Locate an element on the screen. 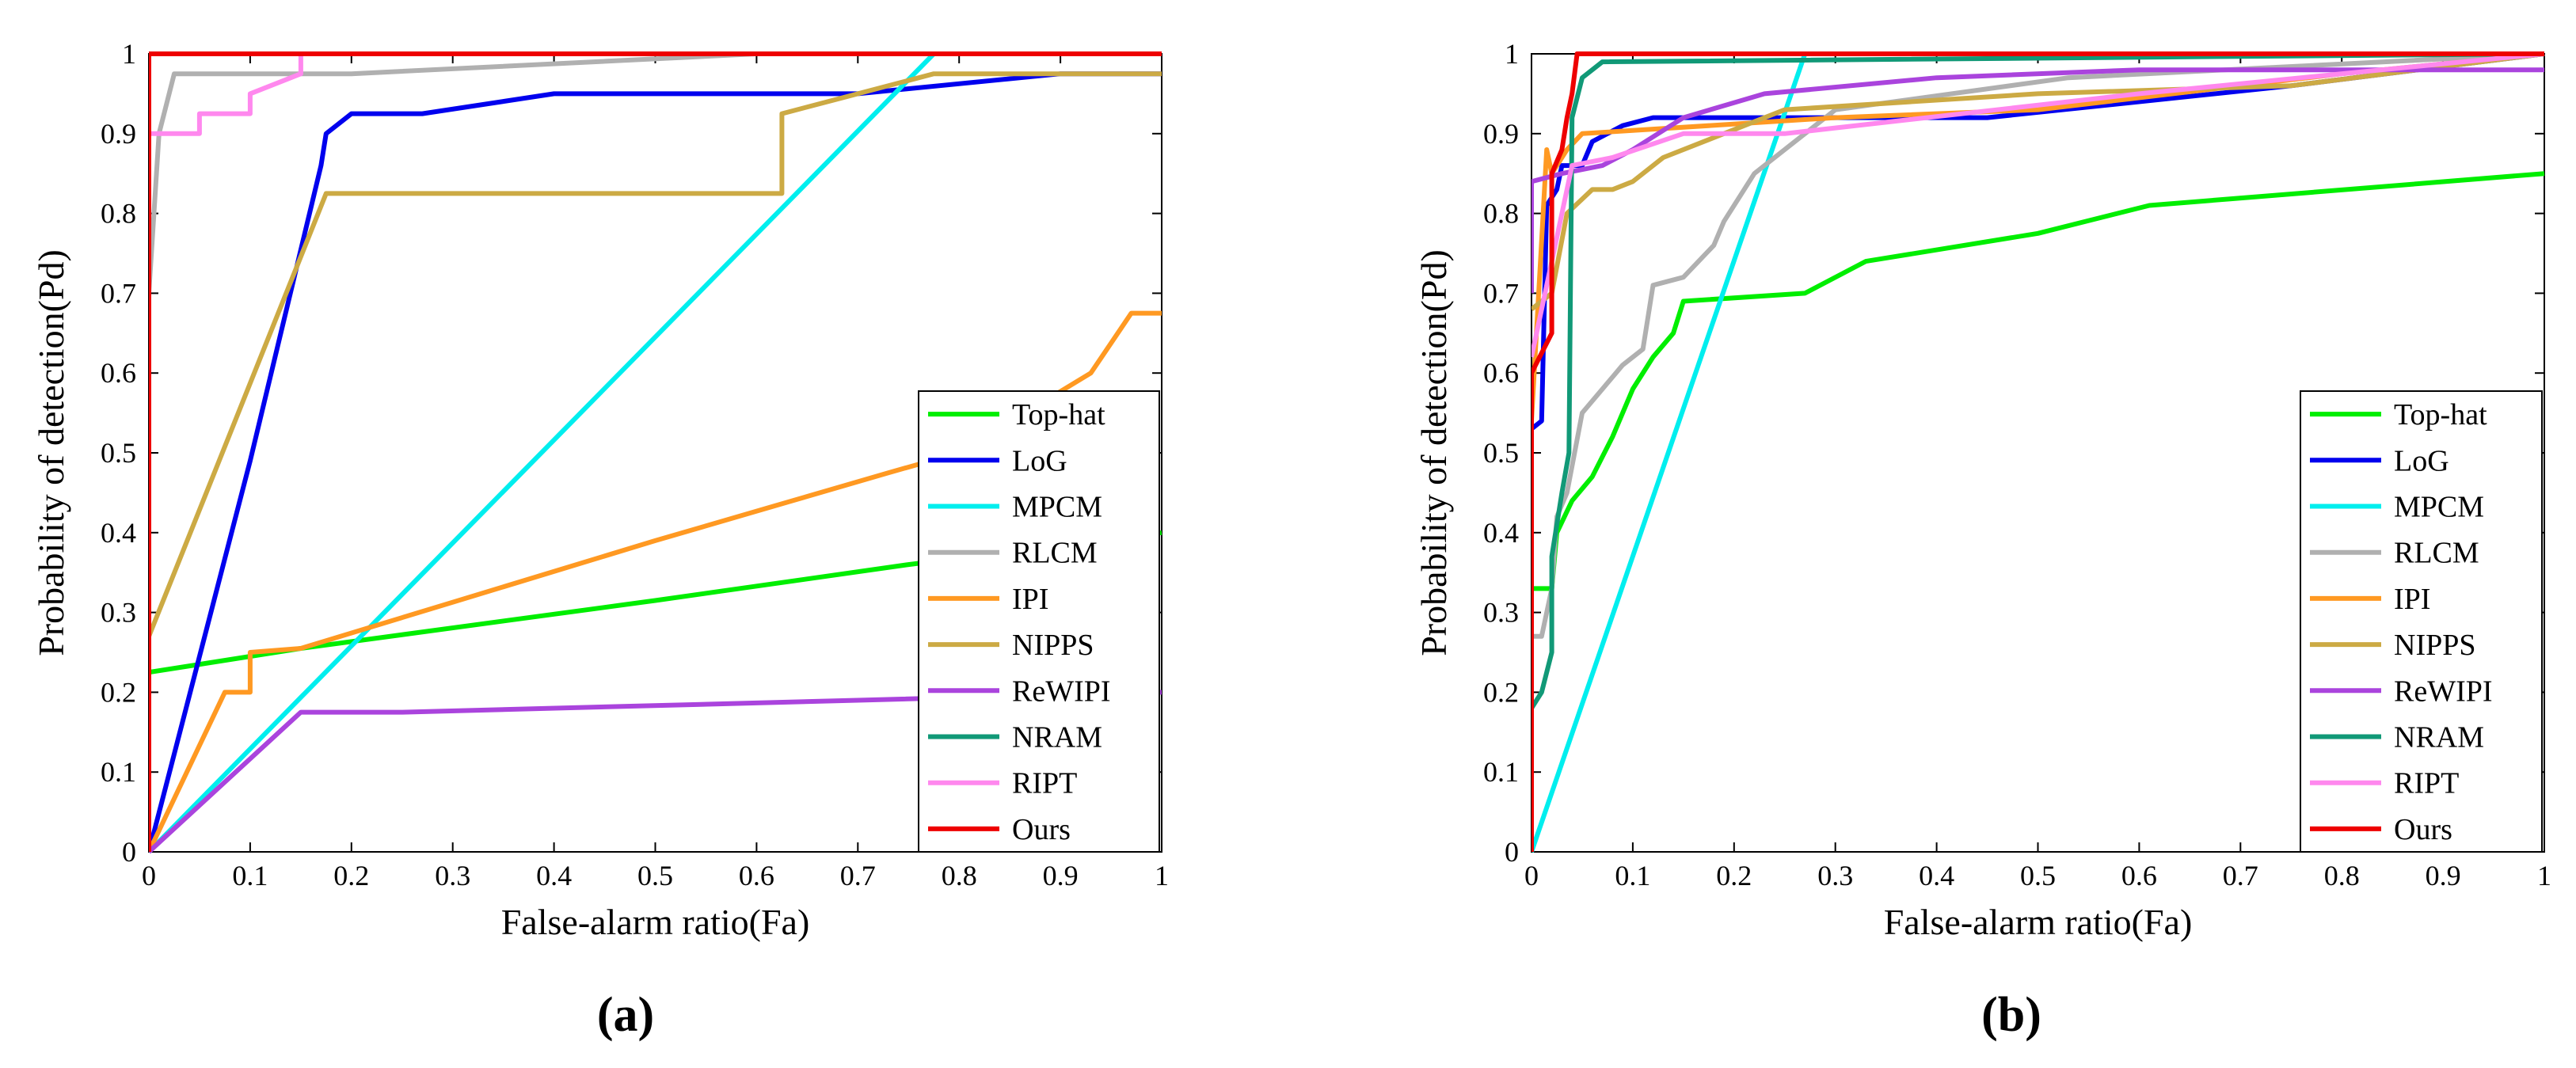 This screenshot has width=2576, height=1068. panel-label: (b) is located at coordinates (2011, 1015).